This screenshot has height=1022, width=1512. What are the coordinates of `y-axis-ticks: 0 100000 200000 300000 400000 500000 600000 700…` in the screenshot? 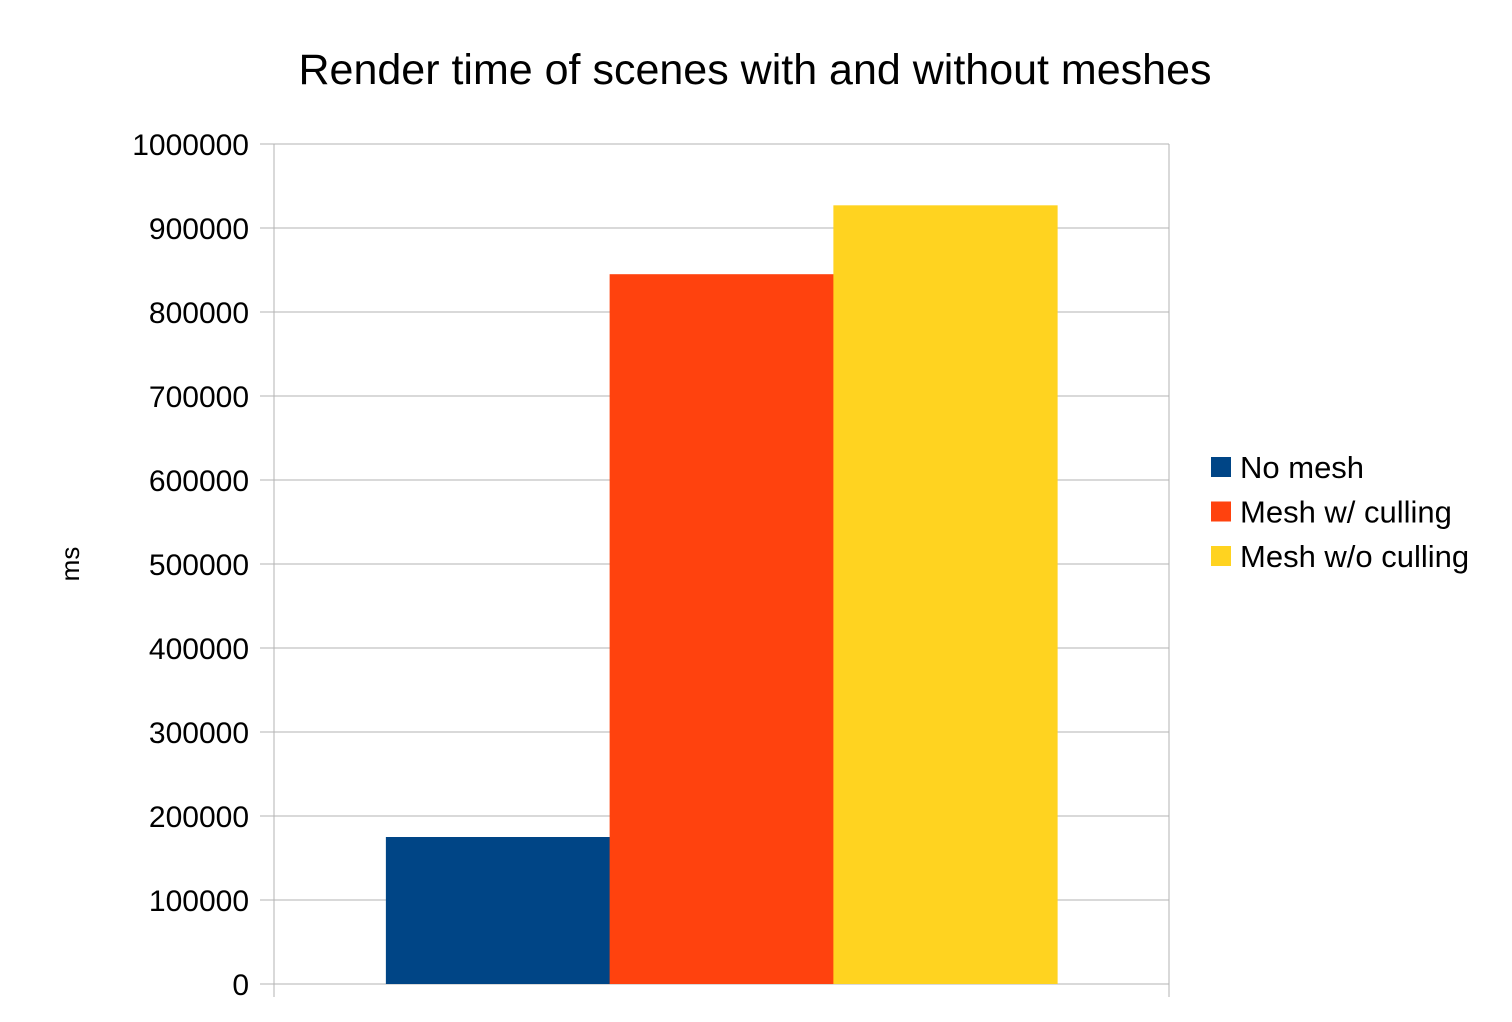 It's located at (203, 565).